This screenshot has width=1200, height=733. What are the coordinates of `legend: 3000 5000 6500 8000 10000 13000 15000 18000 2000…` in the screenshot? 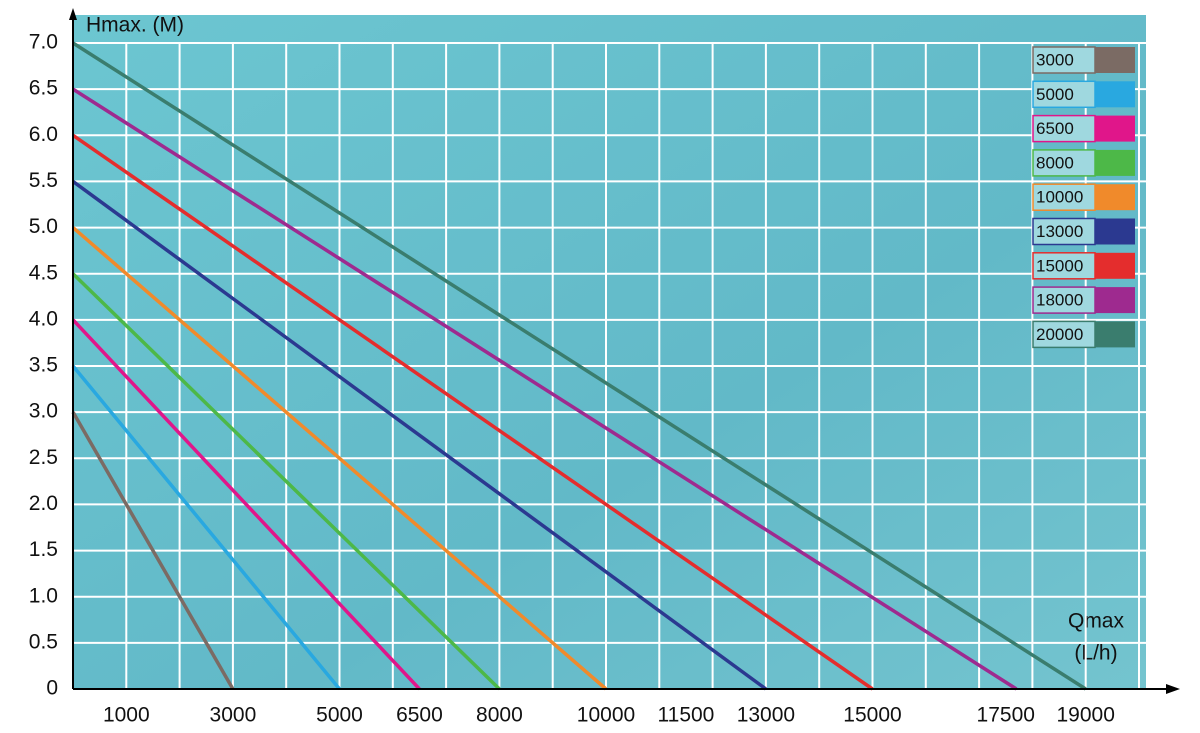 It's located at (1083, 197).